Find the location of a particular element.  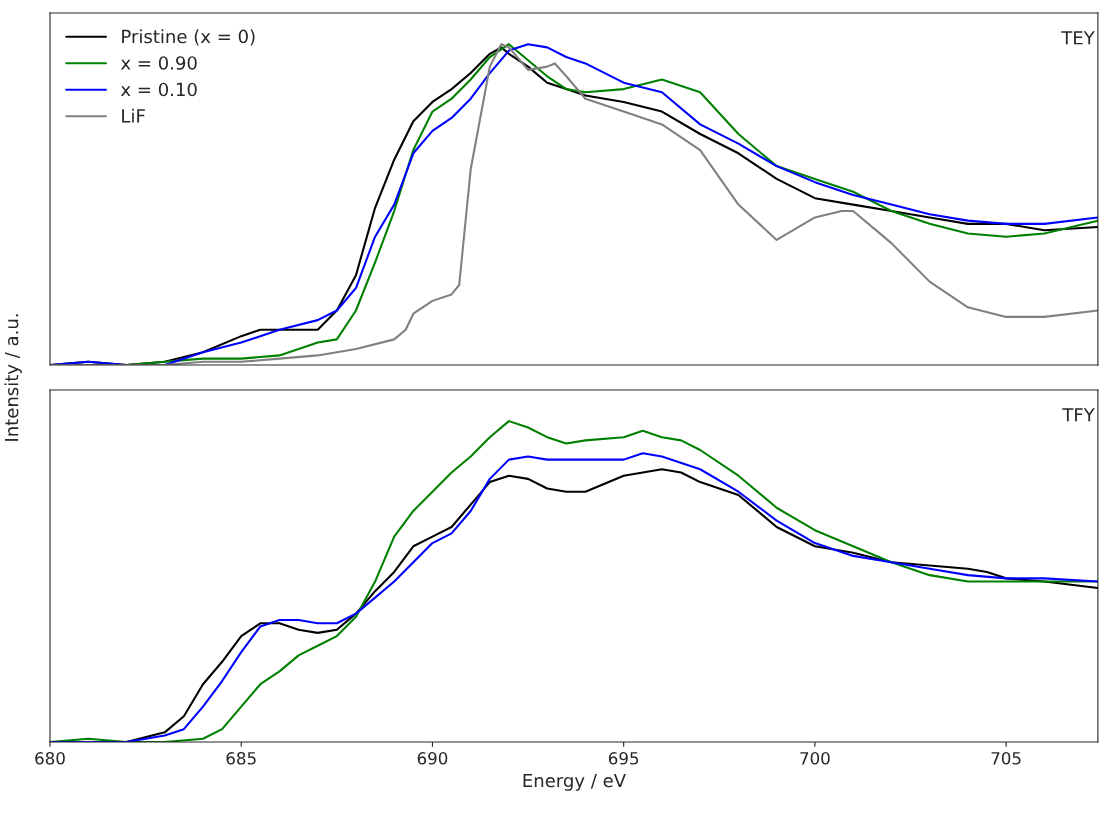

legend-label: LiF is located at coordinates (133, 115).